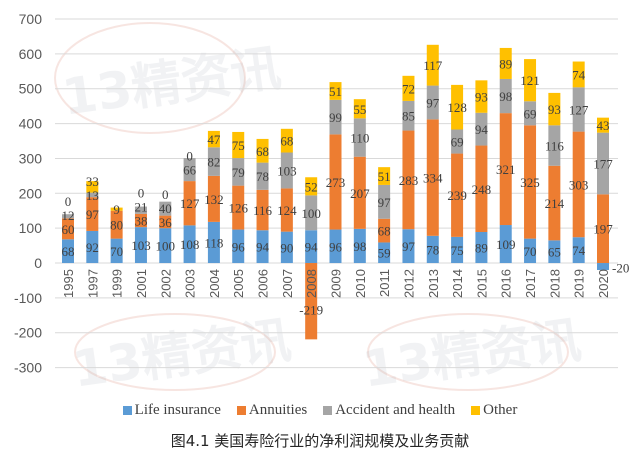  Describe the element at coordinates (530, 251) in the screenshot. I see `bar-life-insurance-2017` at that location.